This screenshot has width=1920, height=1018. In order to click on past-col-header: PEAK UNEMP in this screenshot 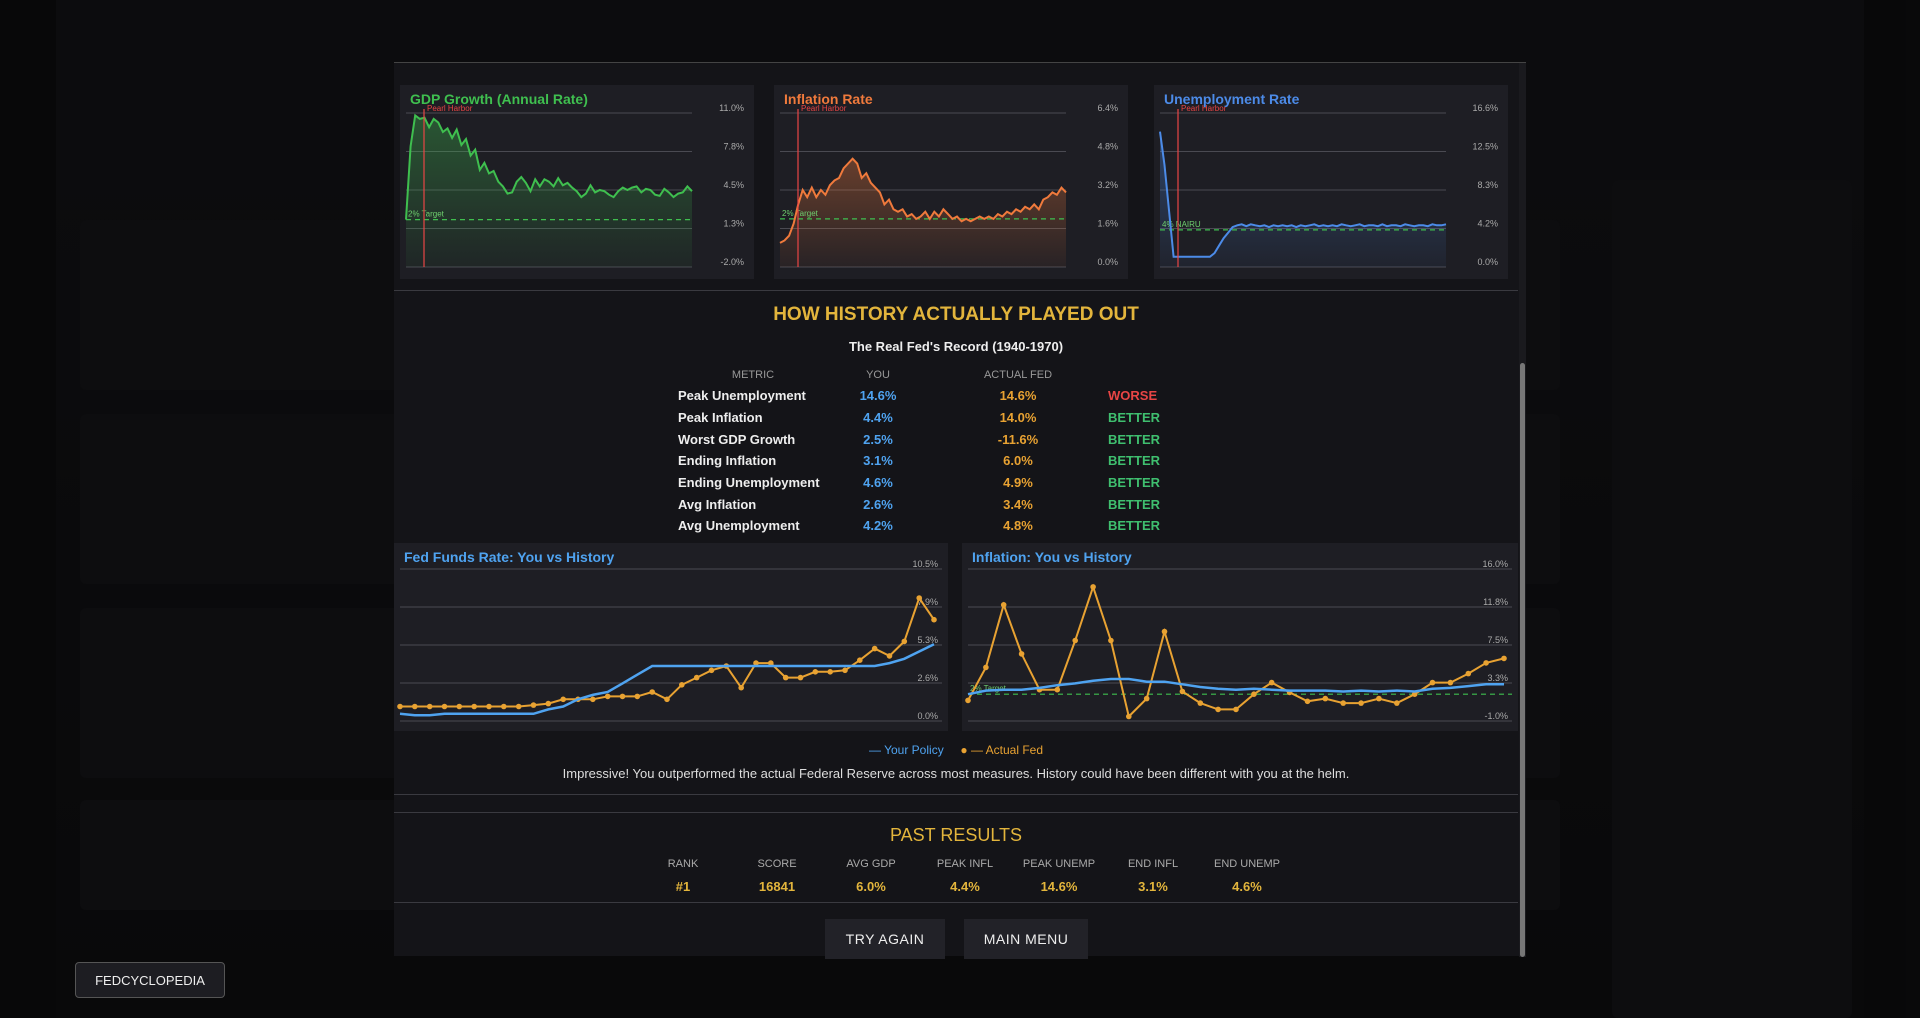, I will do `click(1059, 864)`.